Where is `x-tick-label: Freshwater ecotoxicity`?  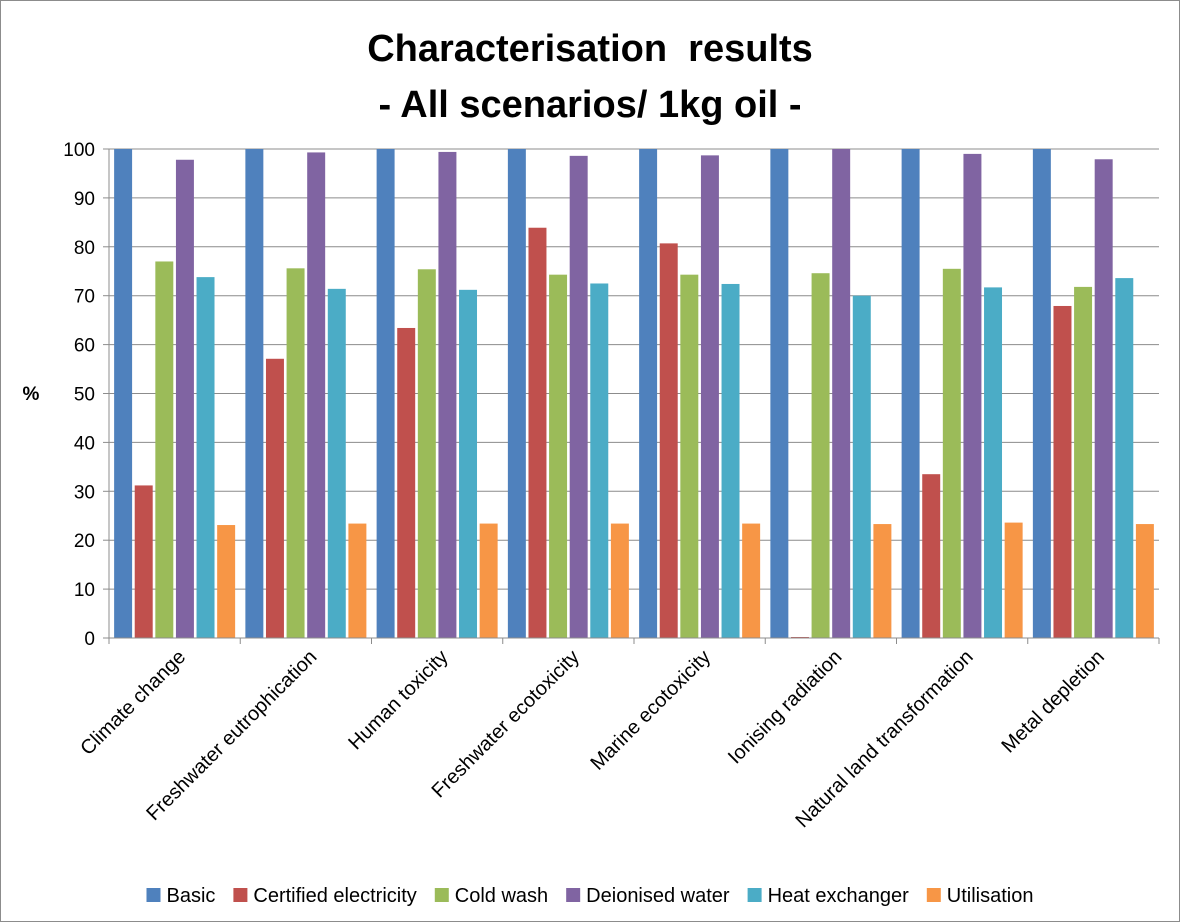 x-tick-label: Freshwater ecotoxicity is located at coordinates (506, 724).